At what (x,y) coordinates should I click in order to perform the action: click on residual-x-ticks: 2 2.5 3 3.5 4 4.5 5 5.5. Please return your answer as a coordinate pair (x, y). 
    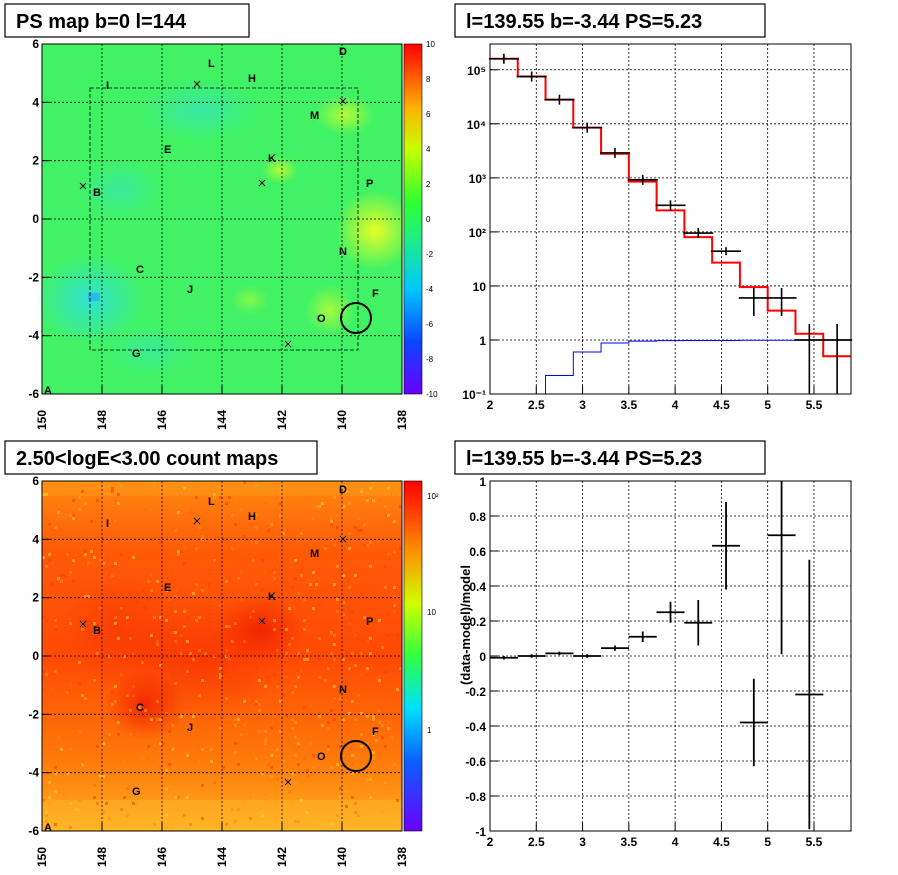
    Looking at the image, I should click on (655, 836).